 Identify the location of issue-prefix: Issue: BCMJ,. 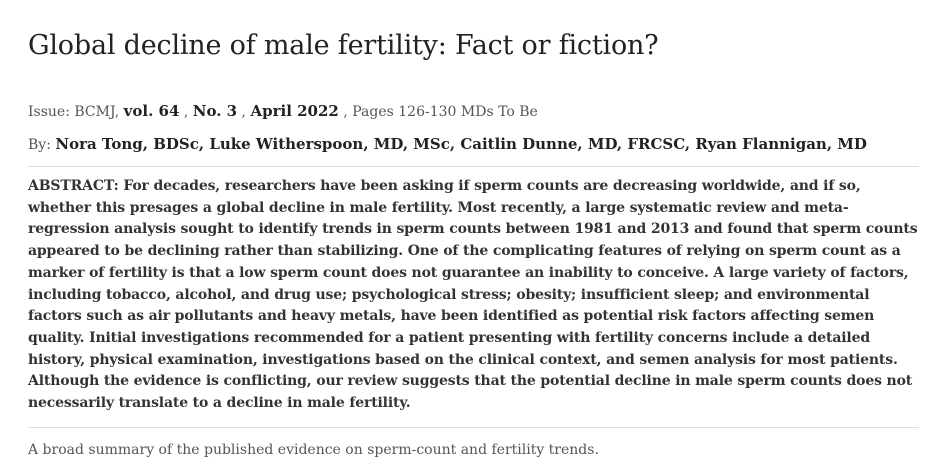
(76, 112).